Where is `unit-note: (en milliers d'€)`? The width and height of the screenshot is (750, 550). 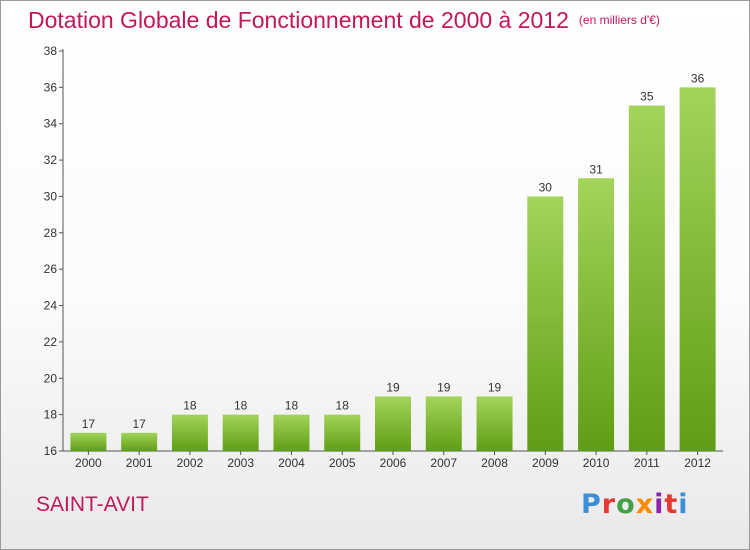 unit-note: (en milliers d'€) is located at coordinates (619, 20).